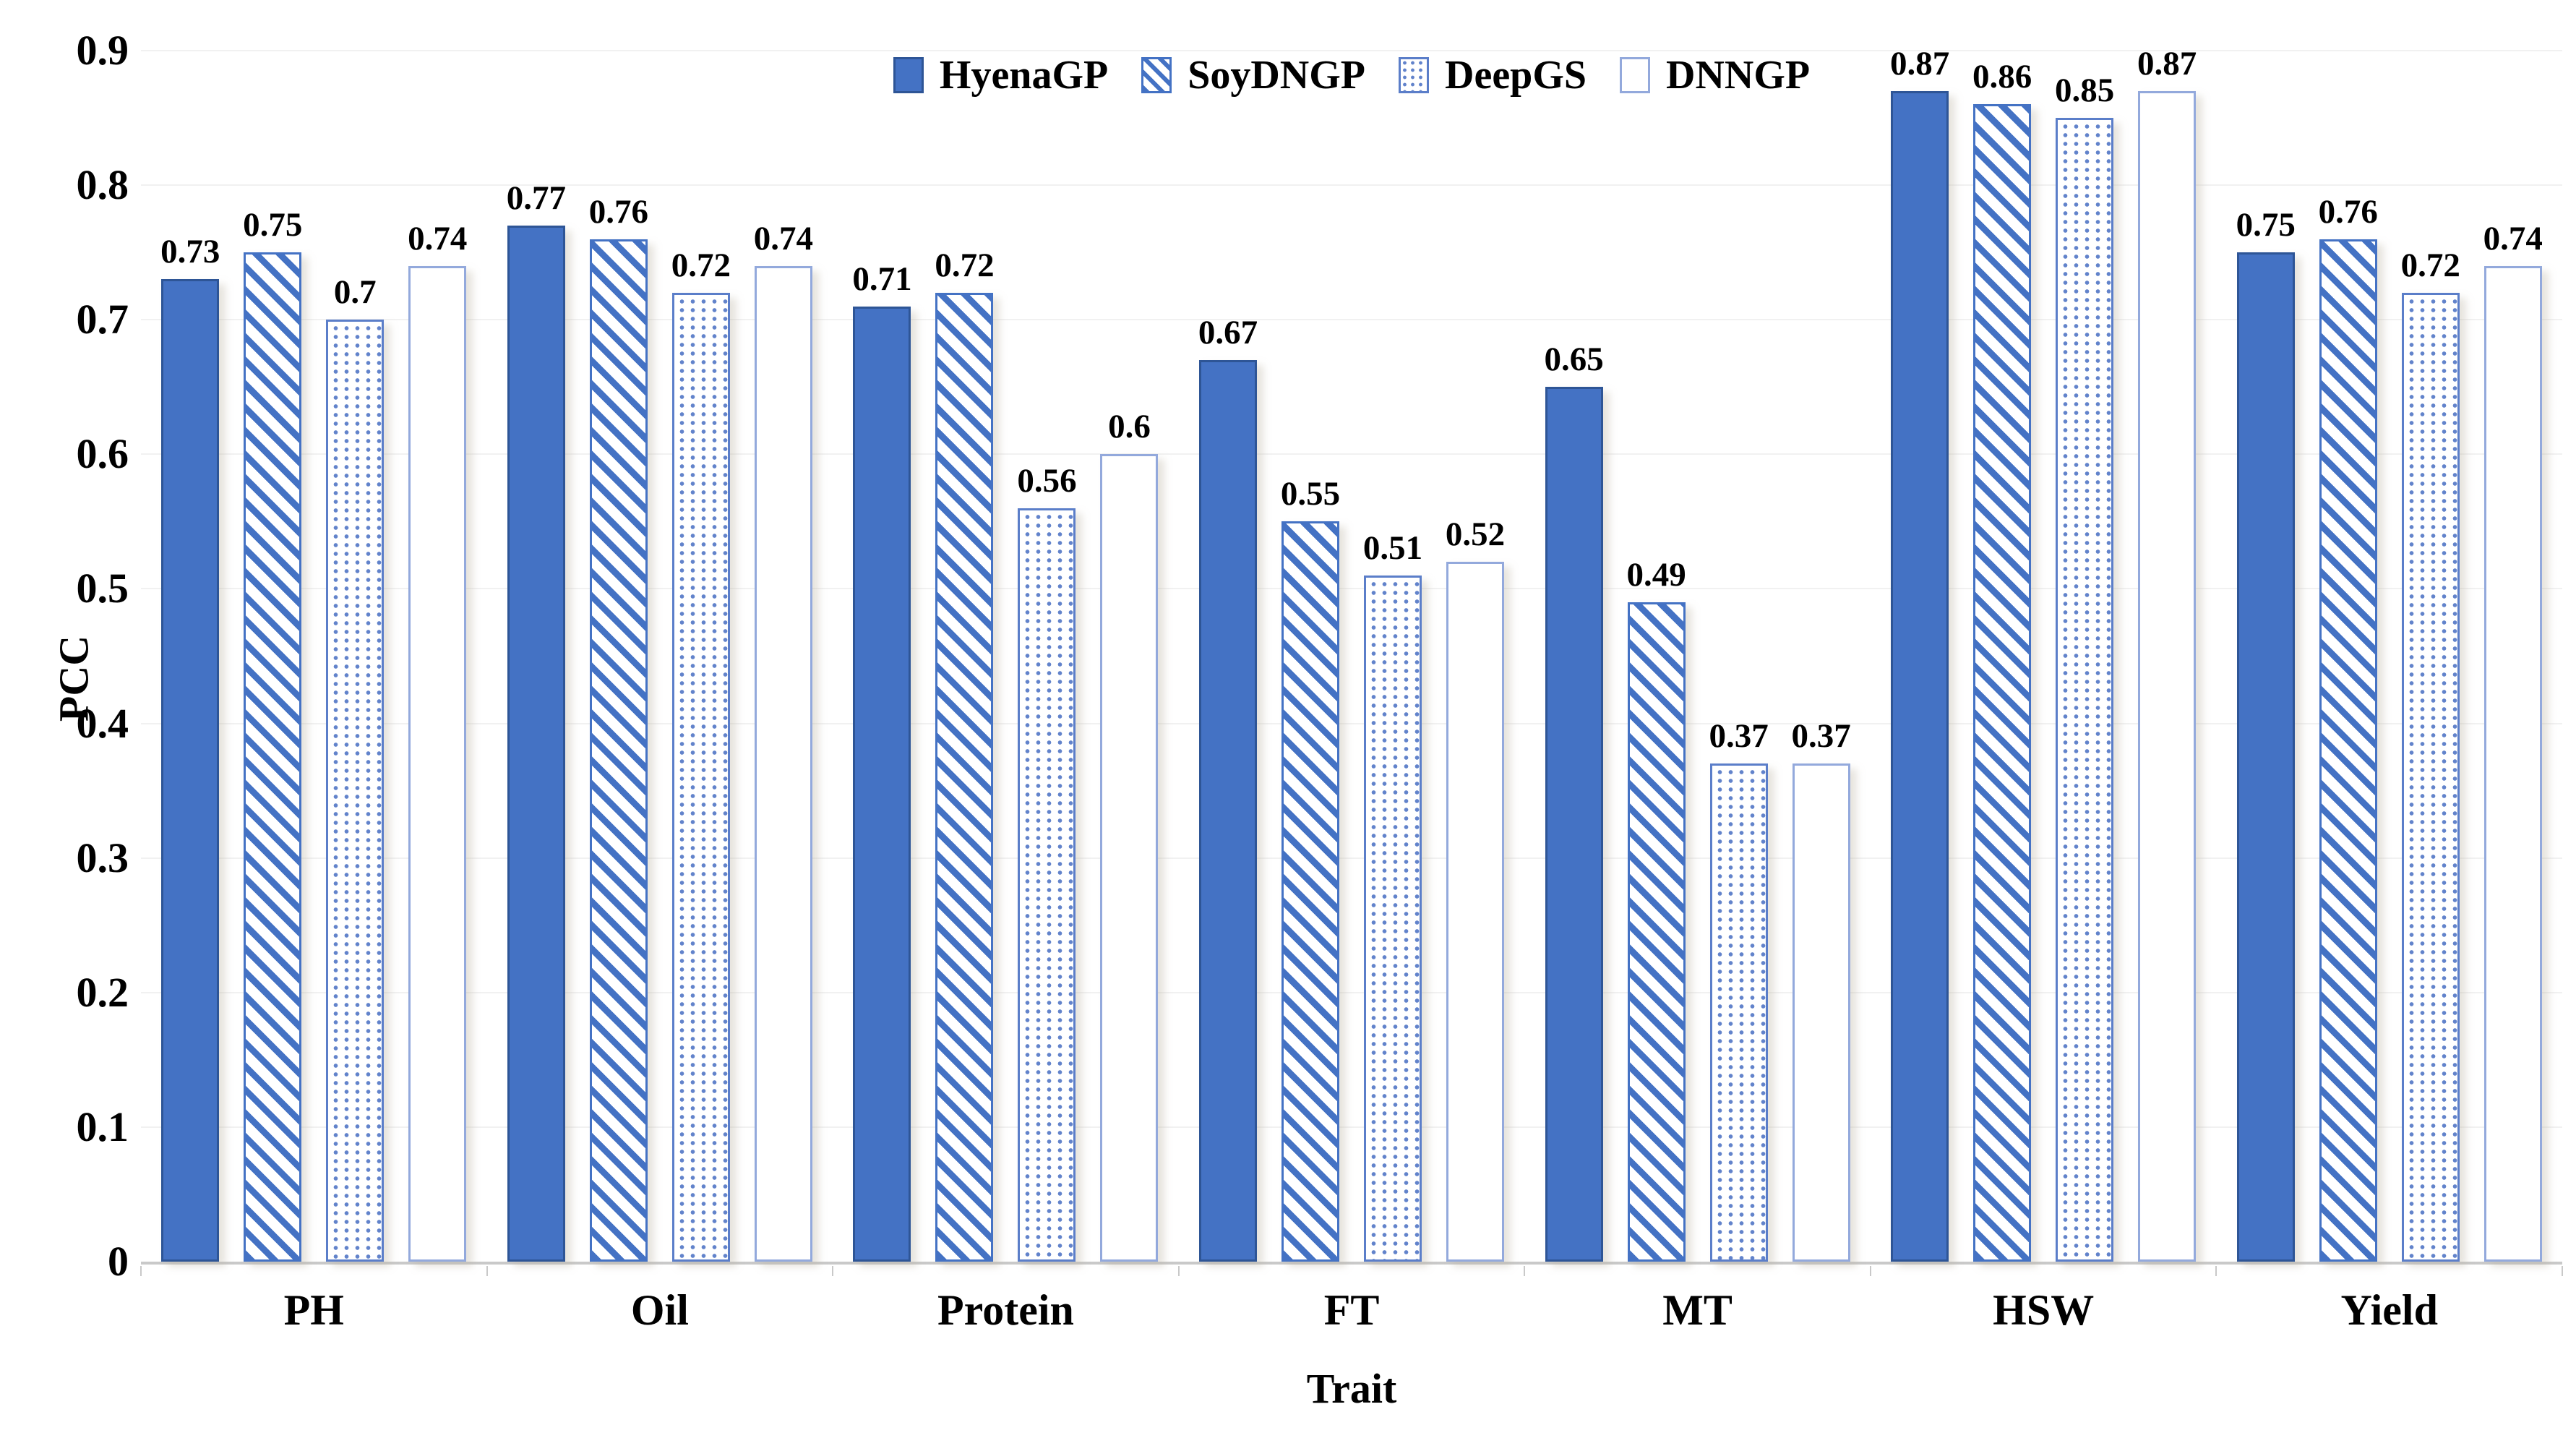  I want to click on bar-group-PH: 0.73 0.75 0.7 0.74, so click(314, 656).